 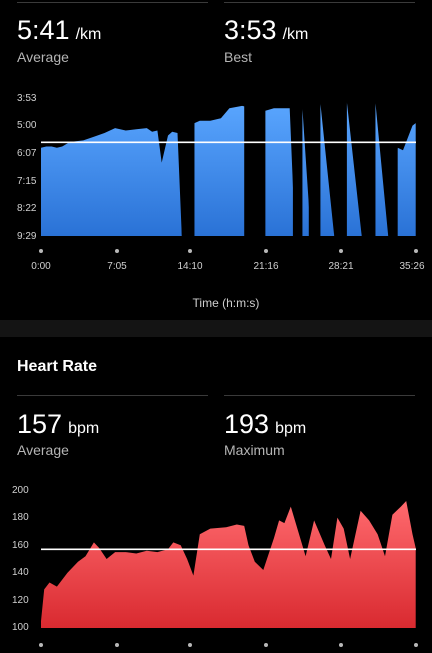 I want to click on x-tick-label: 28:21, so click(x=341, y=266).